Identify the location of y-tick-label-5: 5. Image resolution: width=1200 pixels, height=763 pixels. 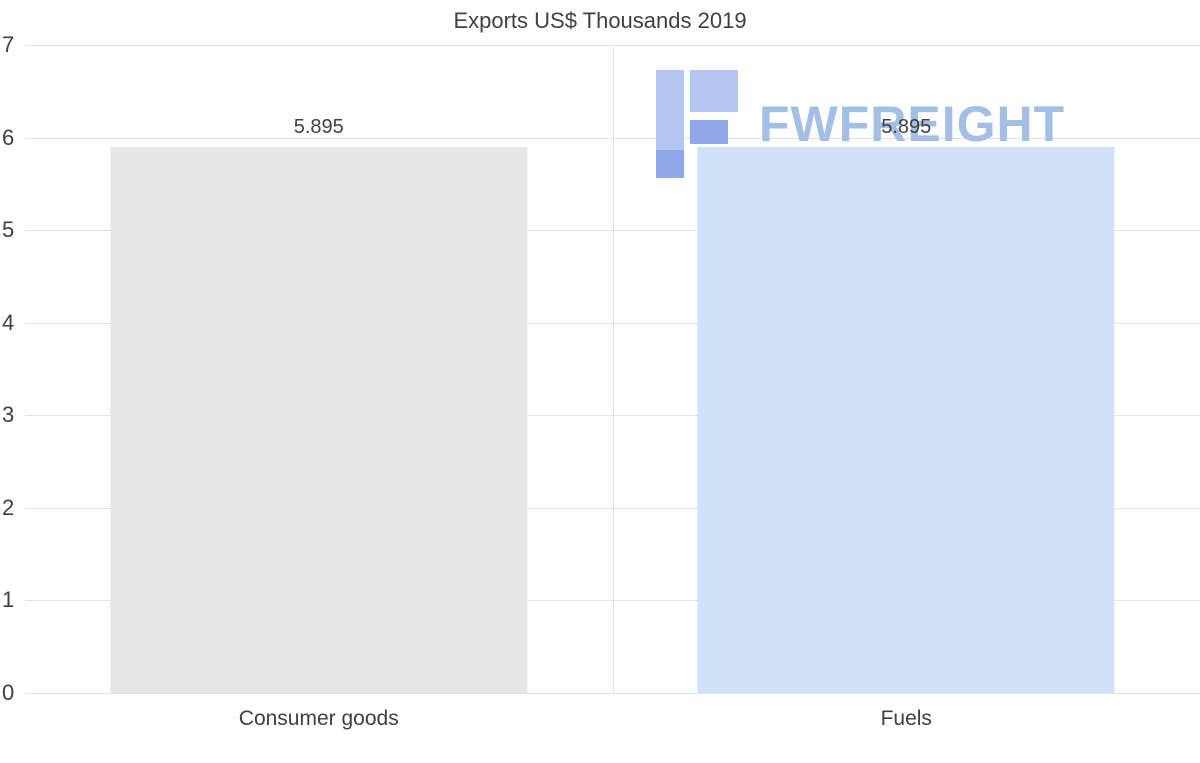
(8, 230).